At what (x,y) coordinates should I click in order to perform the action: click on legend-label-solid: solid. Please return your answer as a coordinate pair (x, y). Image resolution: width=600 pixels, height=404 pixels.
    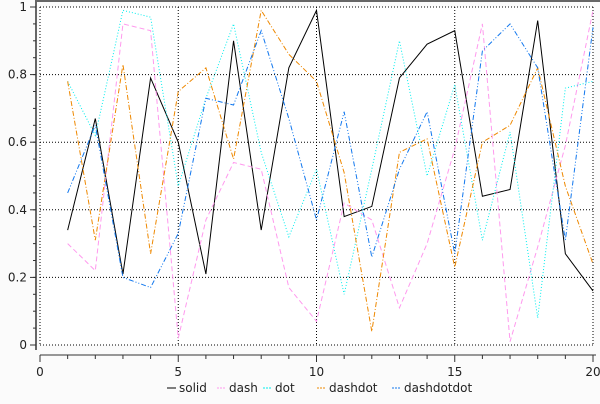
    Looking at the image, I should click on (193, 388).